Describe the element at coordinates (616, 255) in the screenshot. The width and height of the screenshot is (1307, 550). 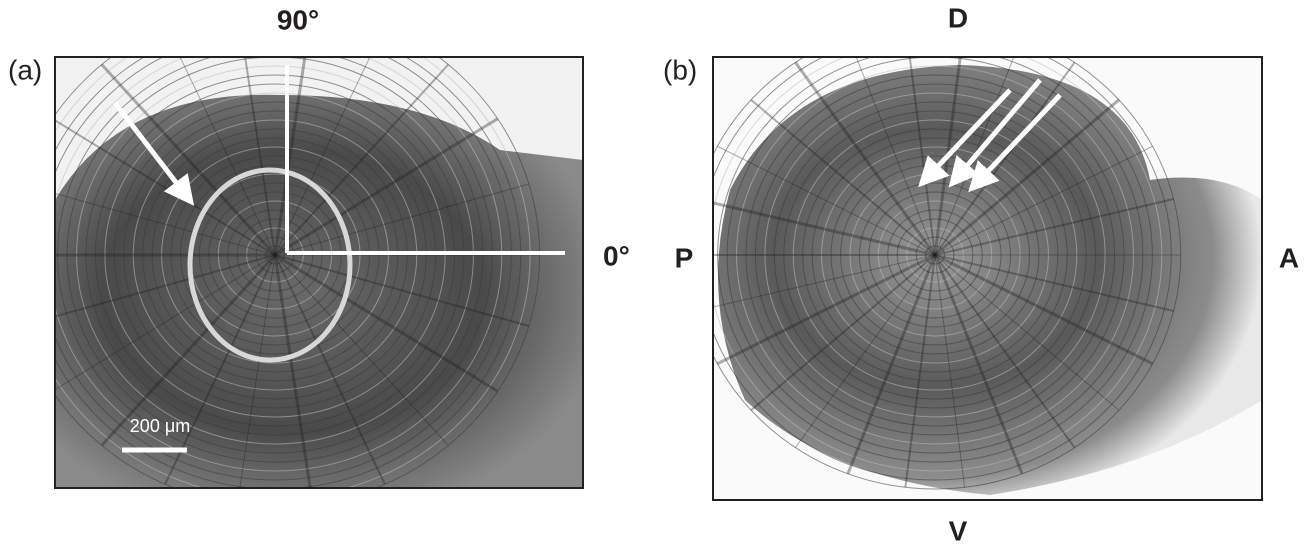
I see `angle-label: 0°` at that location.